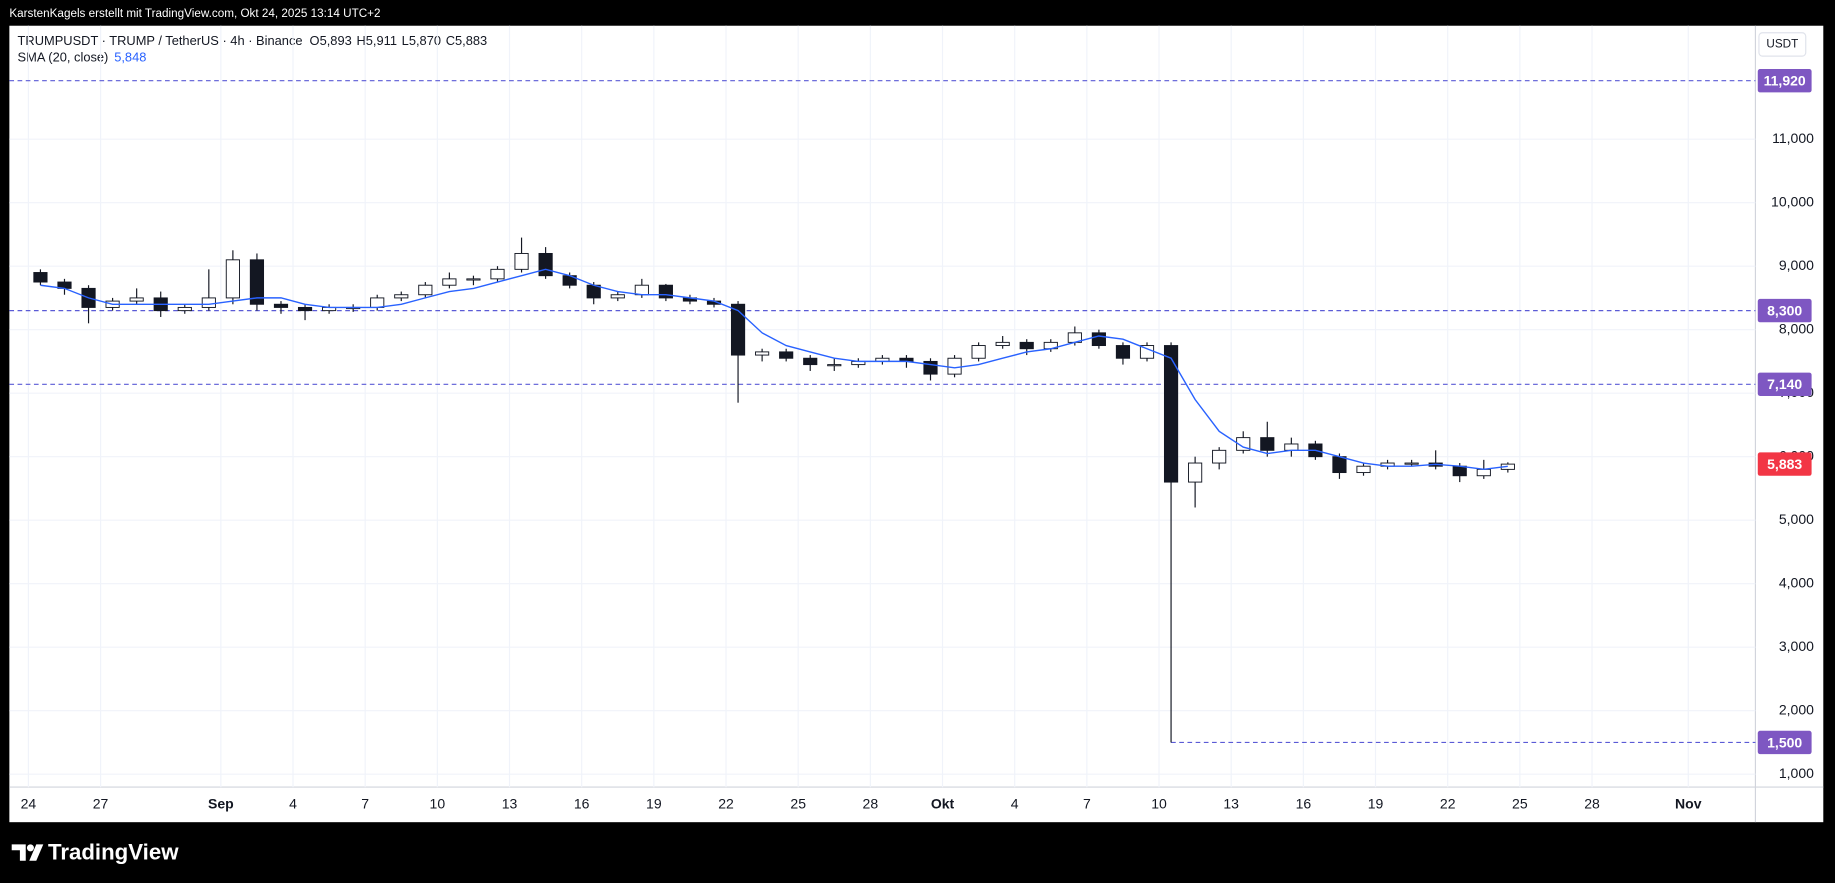 This screenshot has height=883, width=1835. Describe the element at coordinates (943, 803) in the screenshot. I see `x-tick-label: Okt` at that location.